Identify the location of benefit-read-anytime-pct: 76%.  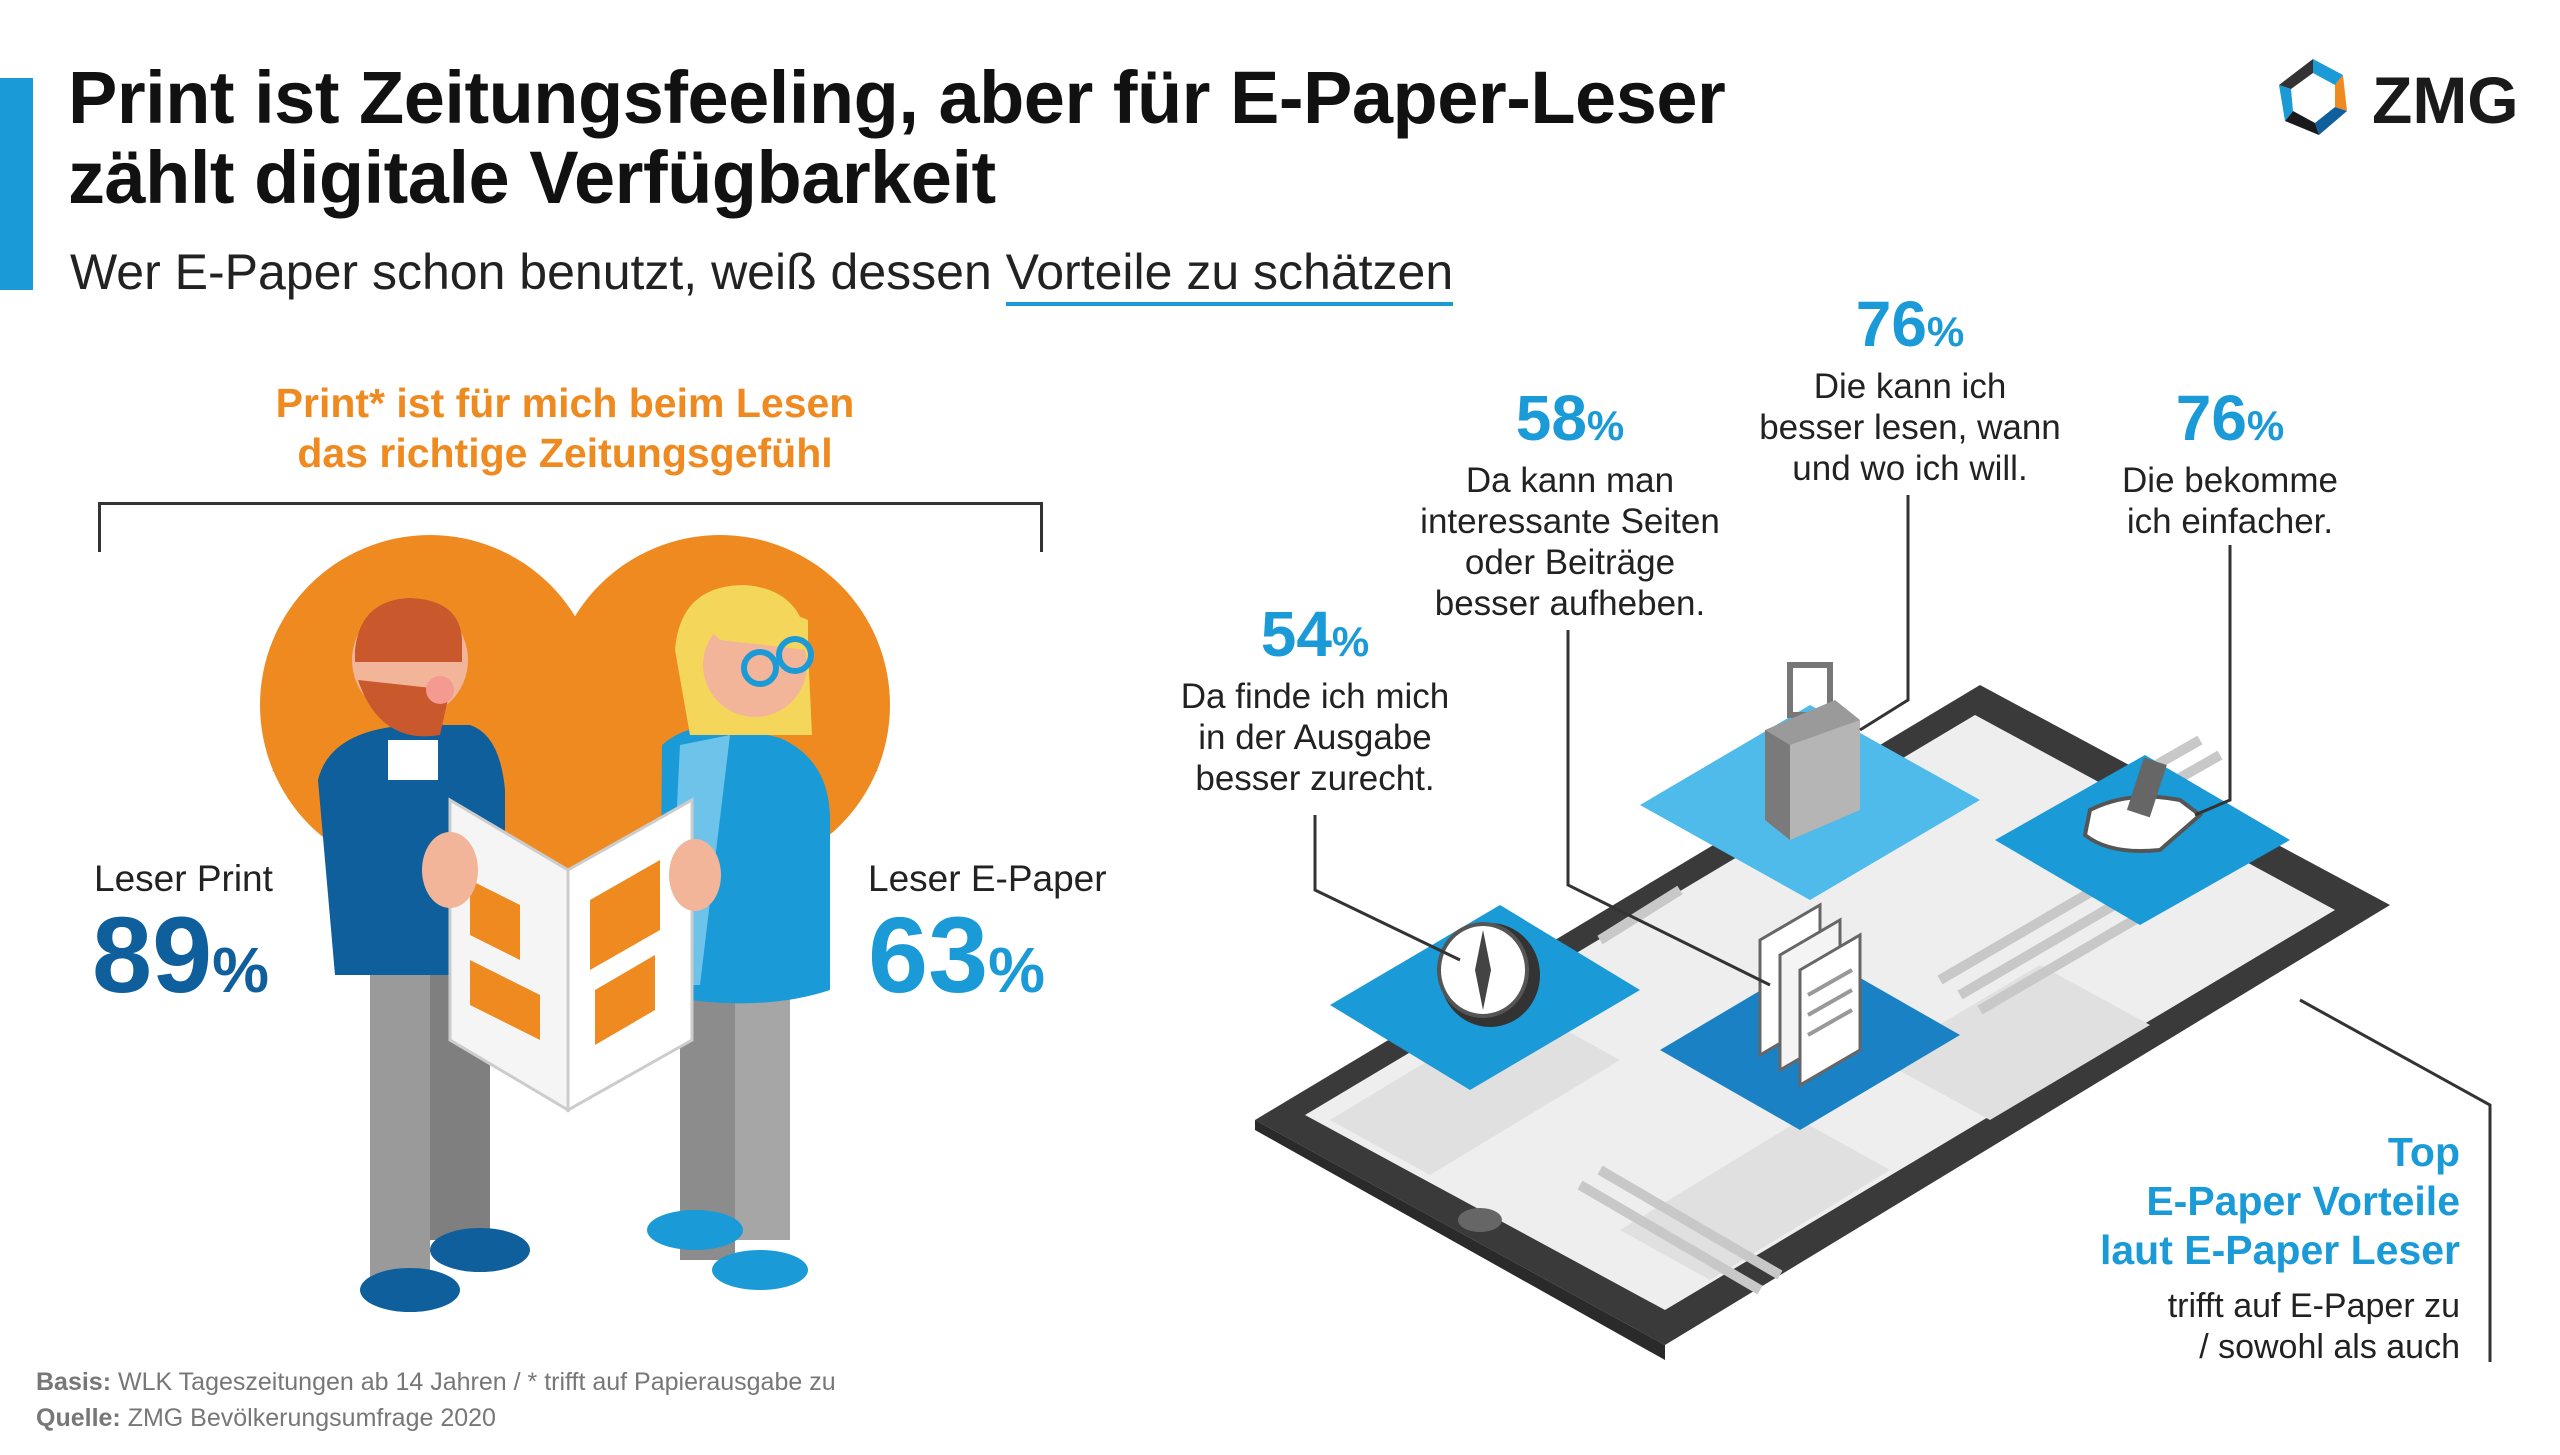
(1910, 328).